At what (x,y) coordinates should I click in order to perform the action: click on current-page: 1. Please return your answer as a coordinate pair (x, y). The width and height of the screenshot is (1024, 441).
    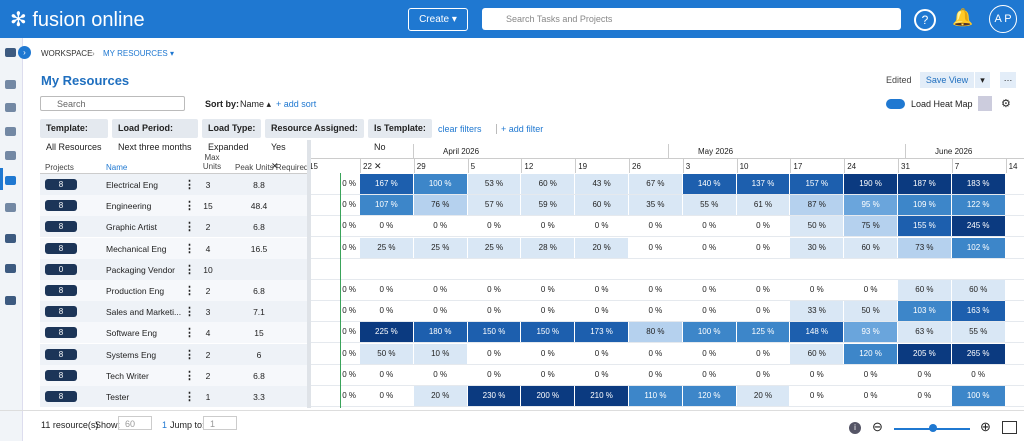
    Looking at the image, I should click on (165, 425).